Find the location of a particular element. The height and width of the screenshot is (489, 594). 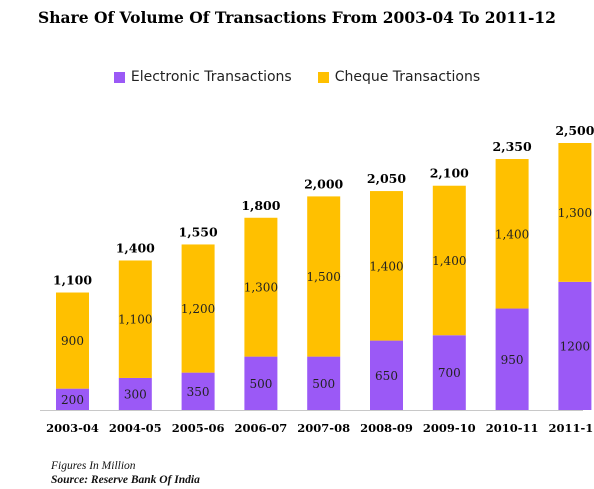

data-label-electronic-2009-10: 700 is located at coordinates (449, 373).